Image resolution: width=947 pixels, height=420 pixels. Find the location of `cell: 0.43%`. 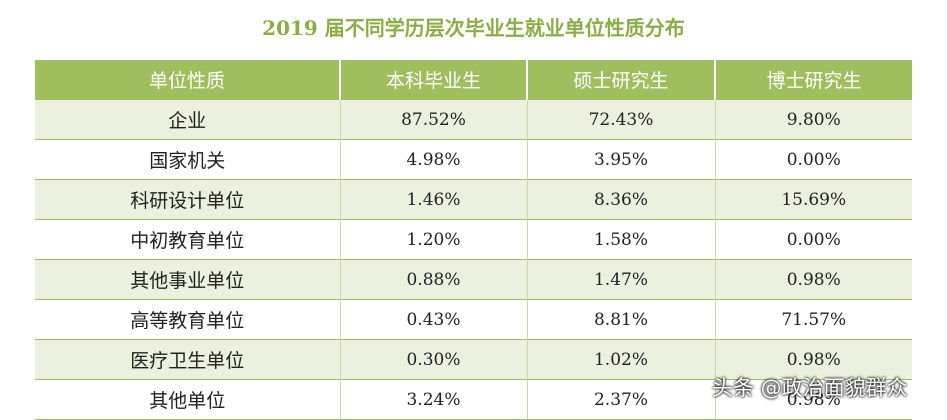

cell: 0.43% is located at coordinates (433, 319).